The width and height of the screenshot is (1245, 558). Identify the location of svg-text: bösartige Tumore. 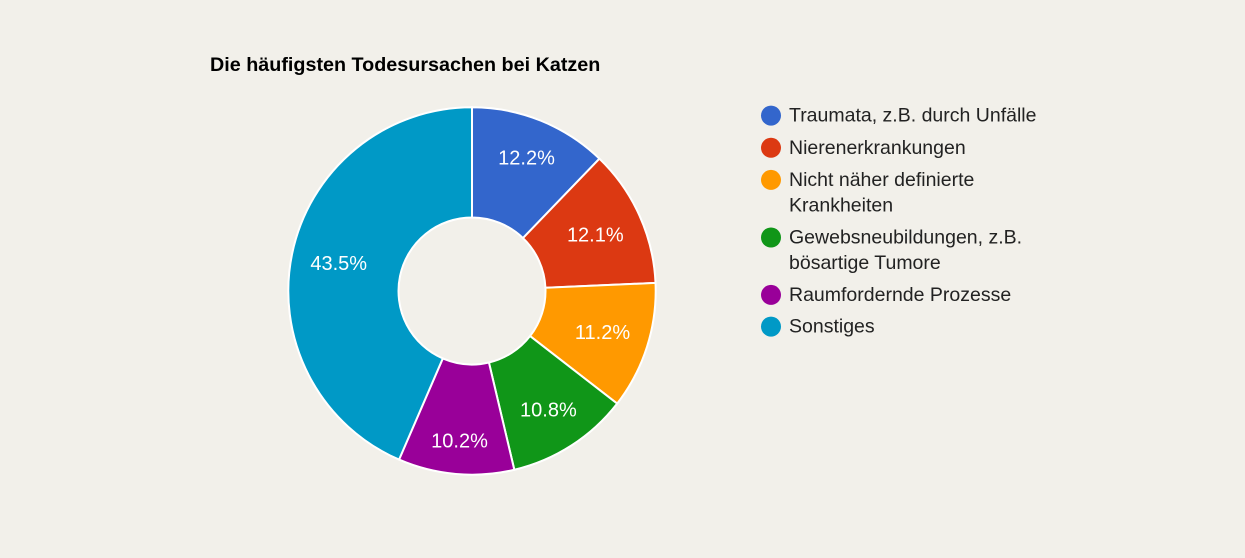
(865, 263).